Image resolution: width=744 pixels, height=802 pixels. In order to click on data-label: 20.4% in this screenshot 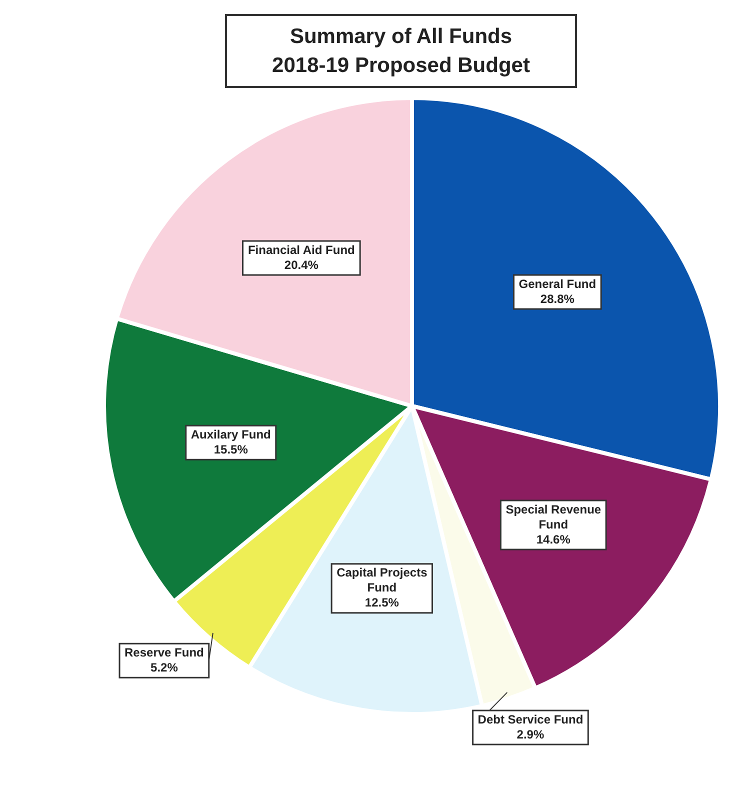, I will do `click(301, 265)`.